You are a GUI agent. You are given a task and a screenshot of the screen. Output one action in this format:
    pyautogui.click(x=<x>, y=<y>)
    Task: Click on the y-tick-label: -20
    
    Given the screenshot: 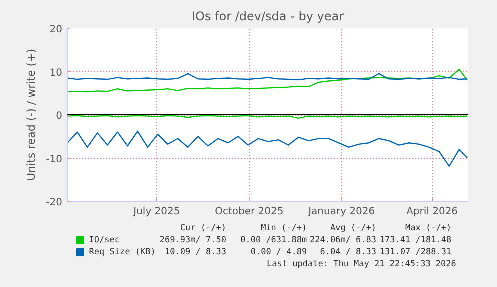 What is the action you would take?
    pyautogui.click(x=54, y=203)
    